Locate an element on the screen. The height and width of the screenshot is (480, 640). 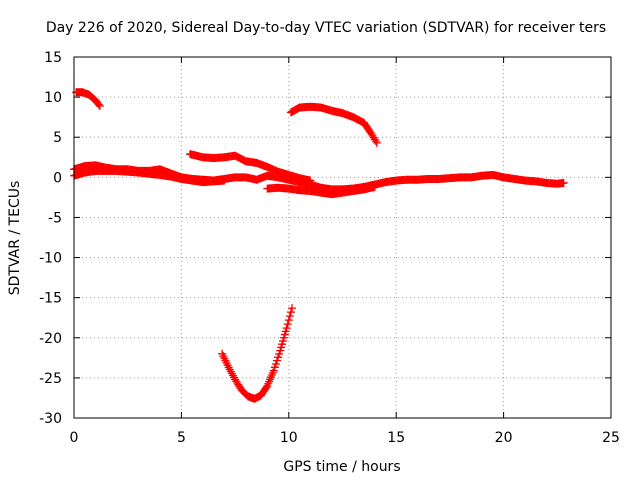
y-axis-label: SDTVAR / TECUs is located at coordinates (15, 238).